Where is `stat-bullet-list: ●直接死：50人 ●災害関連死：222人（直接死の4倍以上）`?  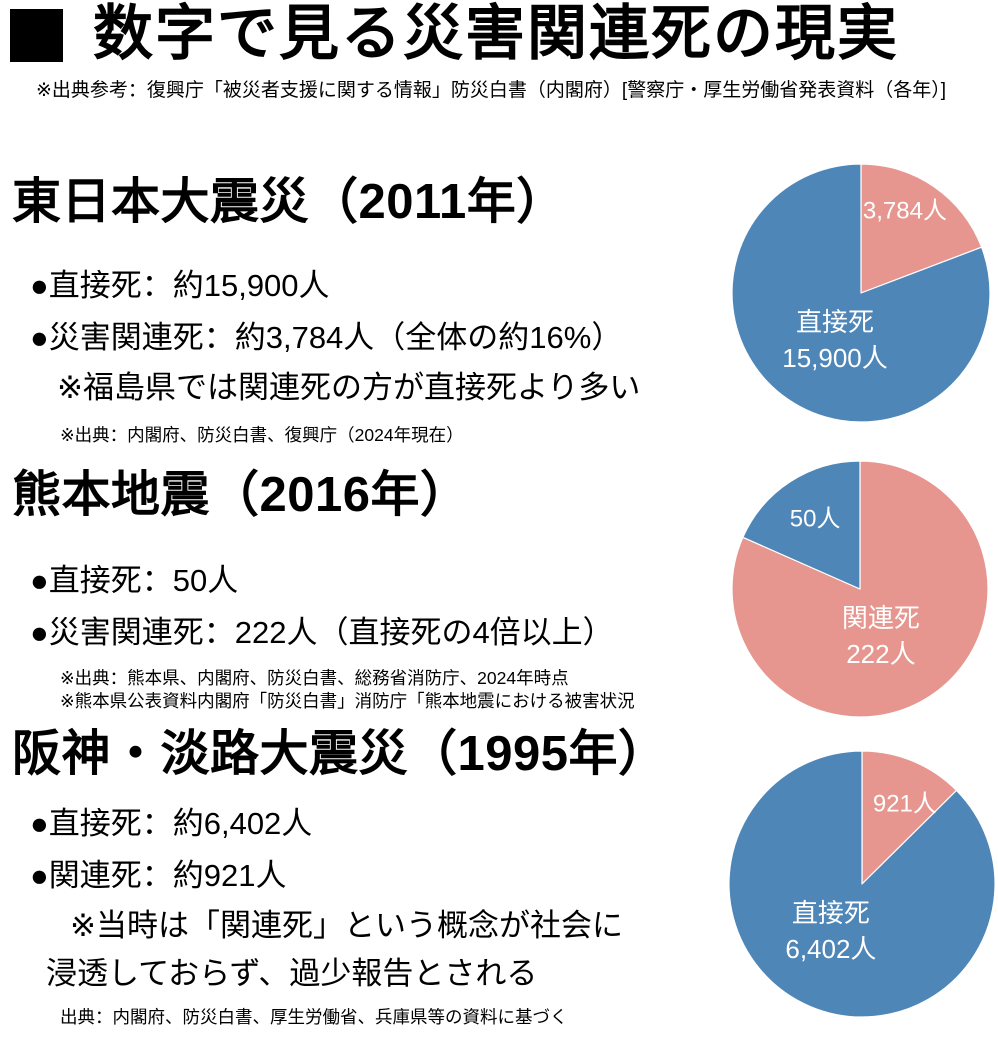
stat-bullet-list: ●直接死：50人 ●災害関連死：222人（直接死の4倍以上） is located at coordinates (384, 607).